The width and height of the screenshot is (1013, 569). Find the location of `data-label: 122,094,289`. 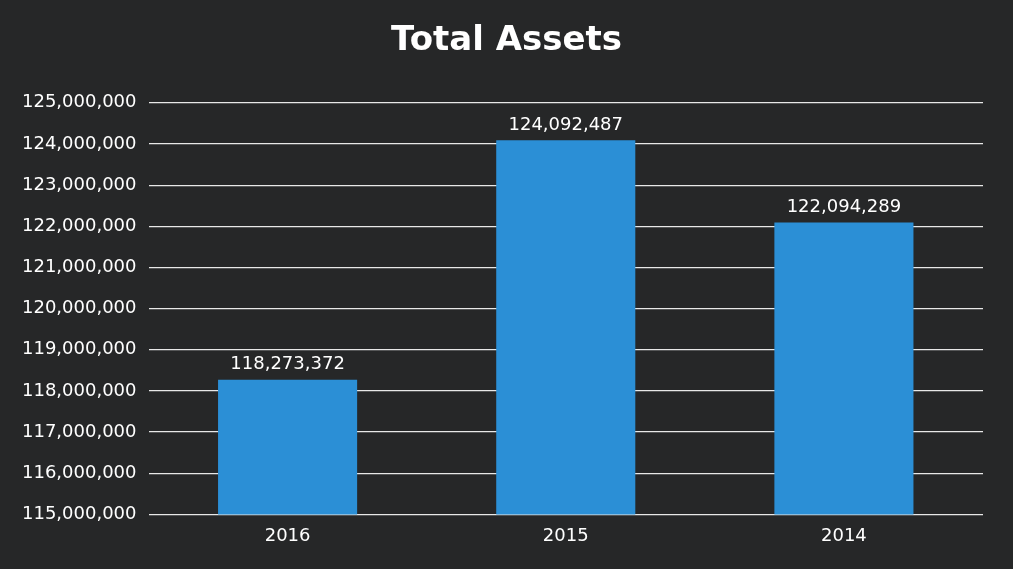

data-label: 122,094,289 is located at coordinates (844, 206).